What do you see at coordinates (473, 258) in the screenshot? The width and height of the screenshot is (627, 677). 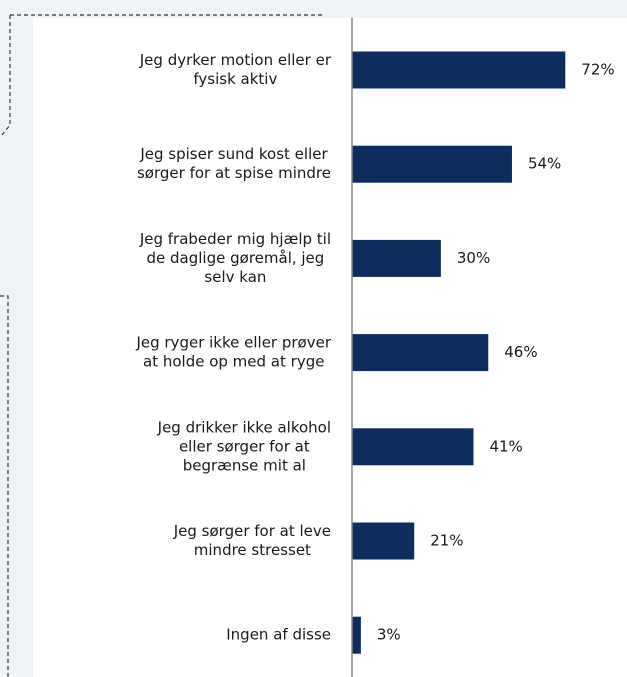 I see `value-label: 30%` at bounding box center [473, 258].